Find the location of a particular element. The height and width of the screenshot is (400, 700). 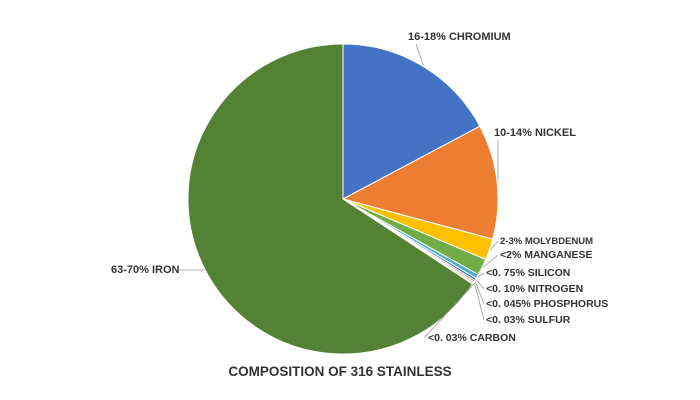

slice-label: <0. 03% CARBON is located at coordinates (472, 338).